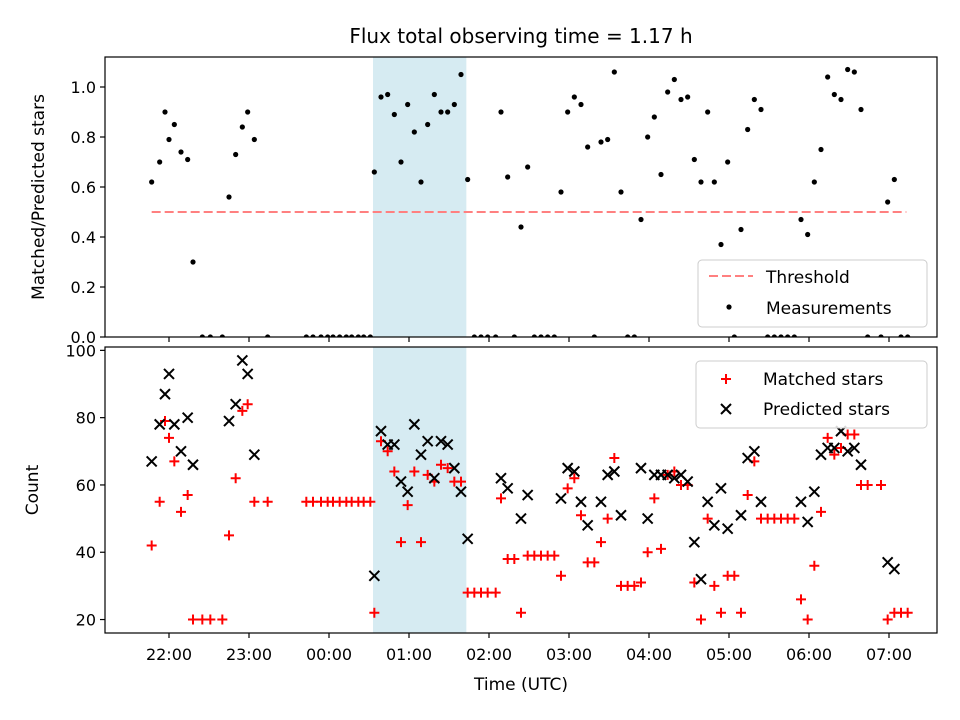 The image size is (960, 720). Describe the element at coordinates (649, 654) in the screenshot. I see `bottom-x-tick-label: 04:00` at that location.